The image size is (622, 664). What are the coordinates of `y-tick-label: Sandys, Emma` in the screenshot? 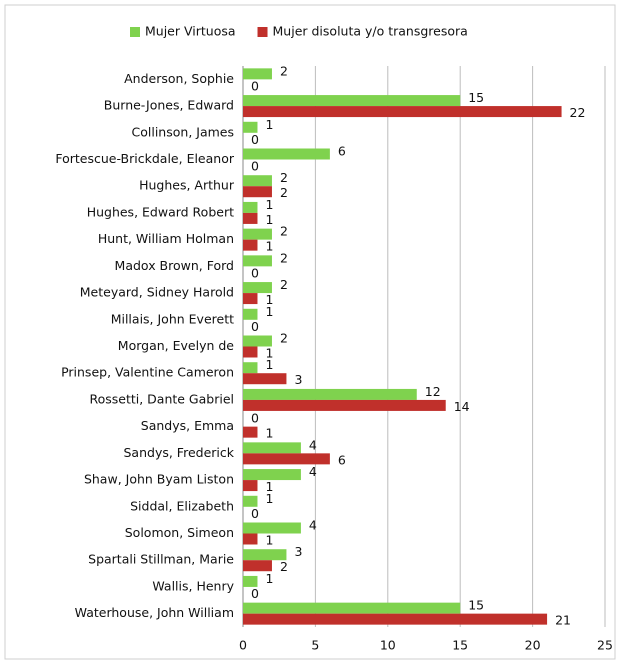 It's located at (187, 425).